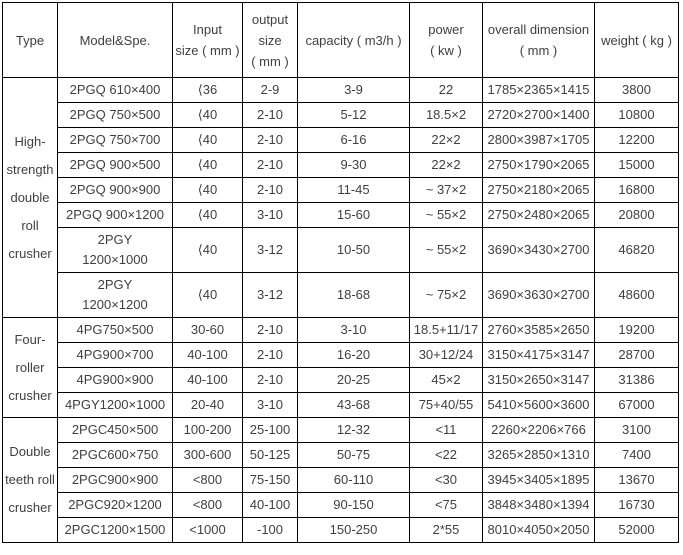 Image resolution: width=683 pixels, height=555 pixels. What do you see at coordinates (446, 330) in the screenshot?
I see `power-cell: 18.5+11/17` at bounding box center [446, 330].